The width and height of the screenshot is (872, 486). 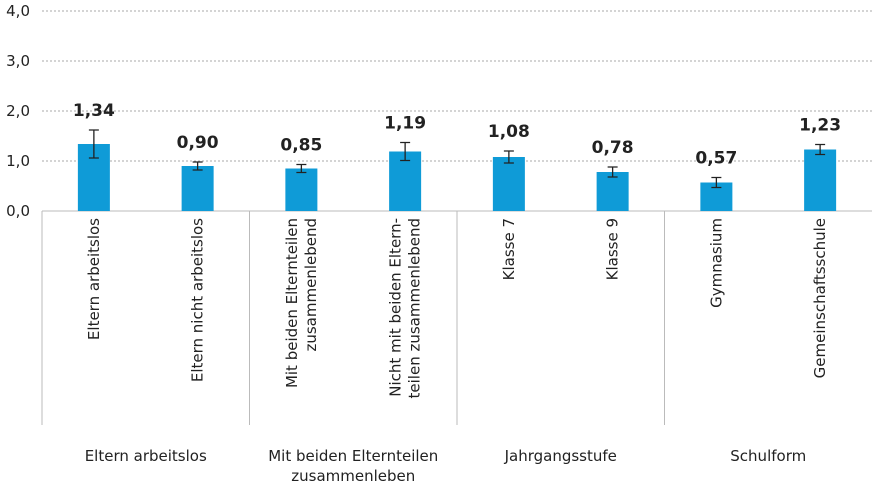 I want to click on x-tick-label-line: Klasse 9, so click(x=613, y=249).